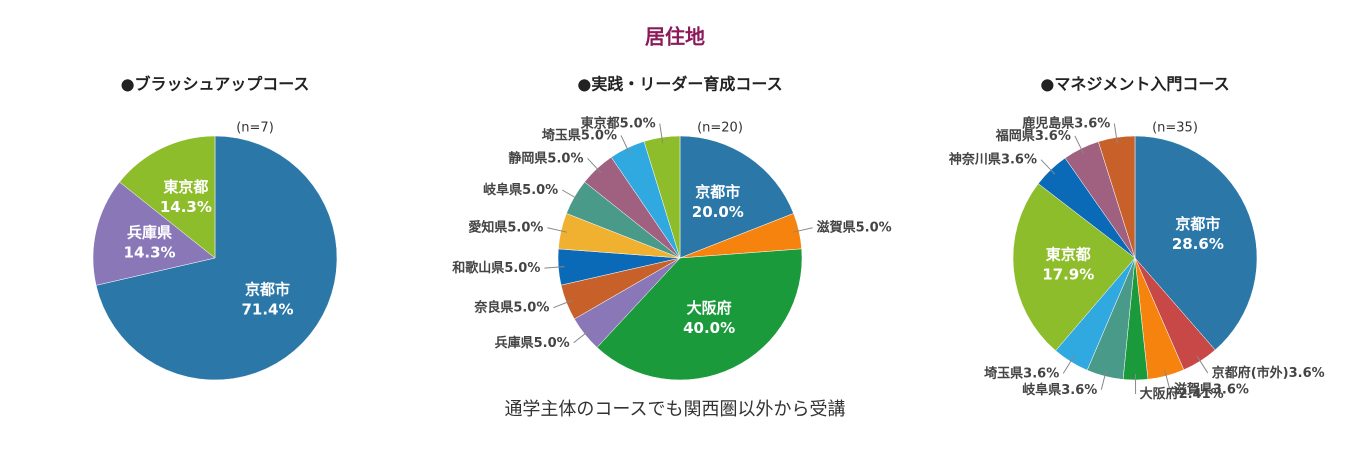  I want to click on slice-label: 大阪府2.41%, so click(1182, 393).